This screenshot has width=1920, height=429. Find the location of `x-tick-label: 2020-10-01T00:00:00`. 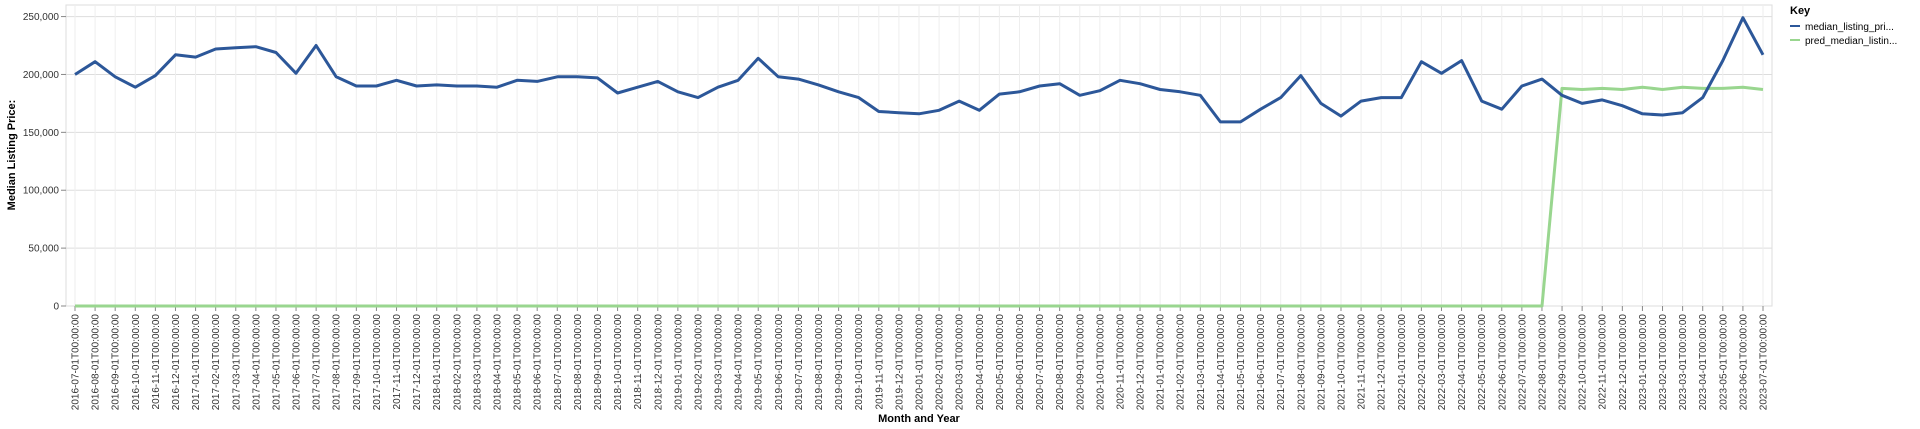

x-tick-label: 2020-10-01T00:00:00 is located at coordinates (1100, 362).